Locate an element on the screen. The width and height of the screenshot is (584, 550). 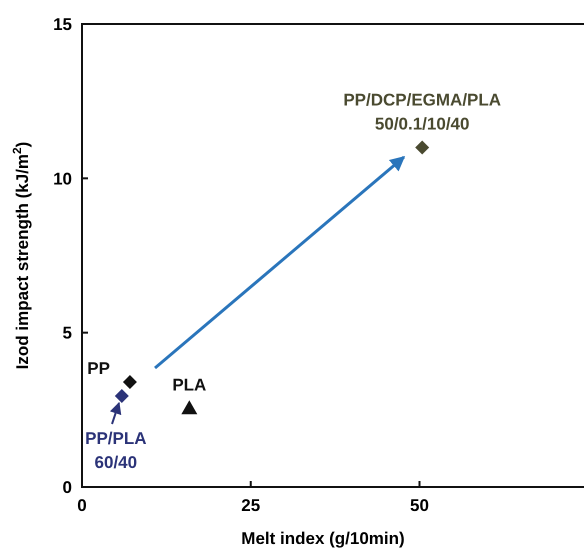
series-label: PLA is located at coordinates (189, 384).